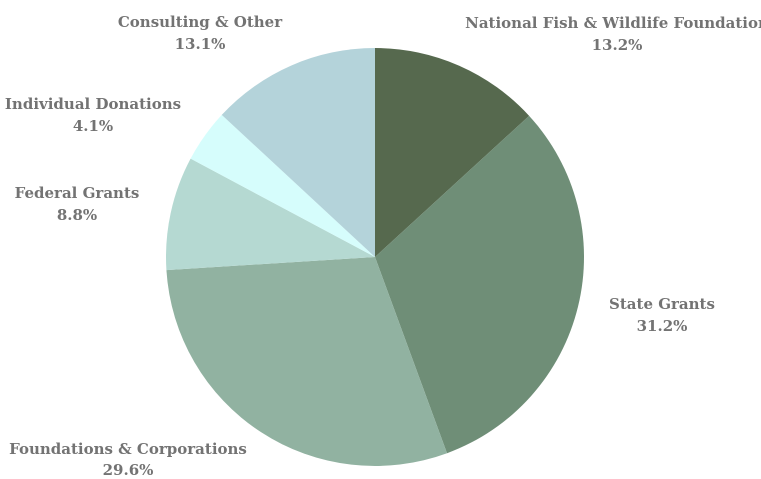 This screenshot has width=761, height=479. I want to click on pie-slice-consulting-other, so click(298, 152).